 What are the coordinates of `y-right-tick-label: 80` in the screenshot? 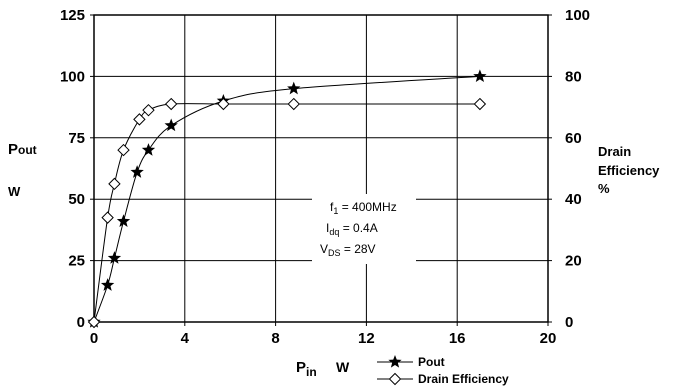 It's located at (573, 76).